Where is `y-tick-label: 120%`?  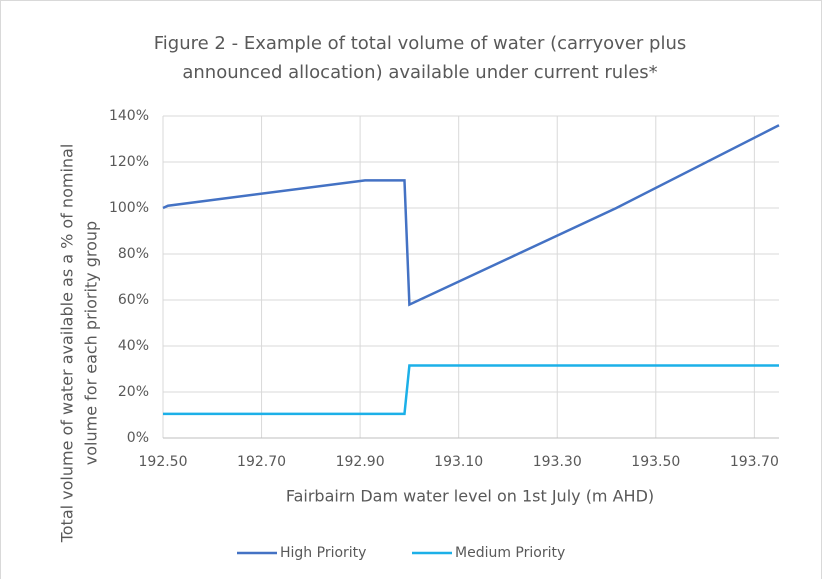
y-tick-label: 120% is located at coordinates (129, 162).